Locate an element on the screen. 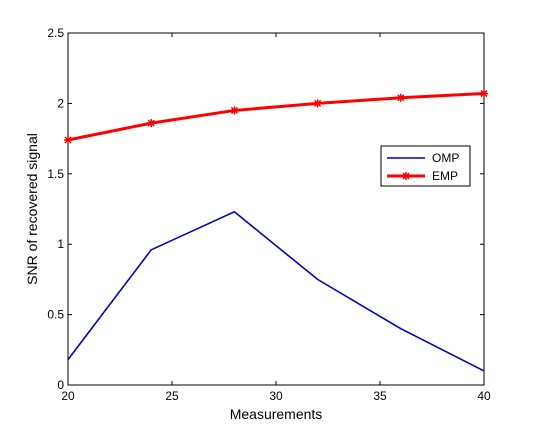 This screenshot has width=534, height=433. y-tick-label: 2.5 is located at coordinates (55, 33).